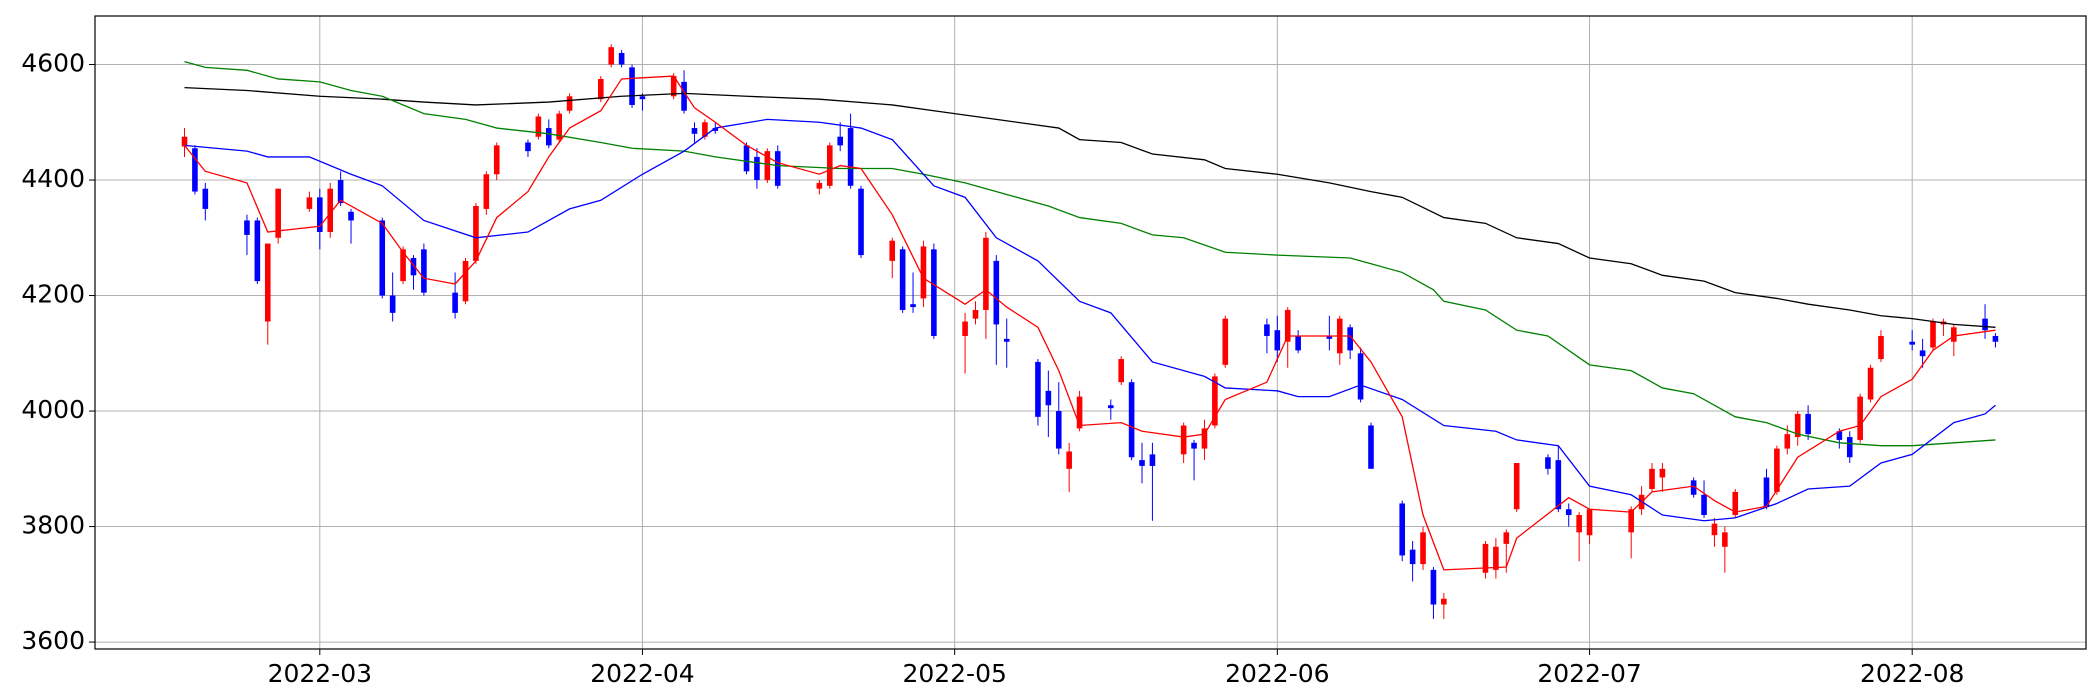 The height and width of the screenshot is (700, 2100). What do you see at coordinates (320, 673) in the screenshot?
I see `x-tick-label: 2022-03` at bounding box center [320, 673].